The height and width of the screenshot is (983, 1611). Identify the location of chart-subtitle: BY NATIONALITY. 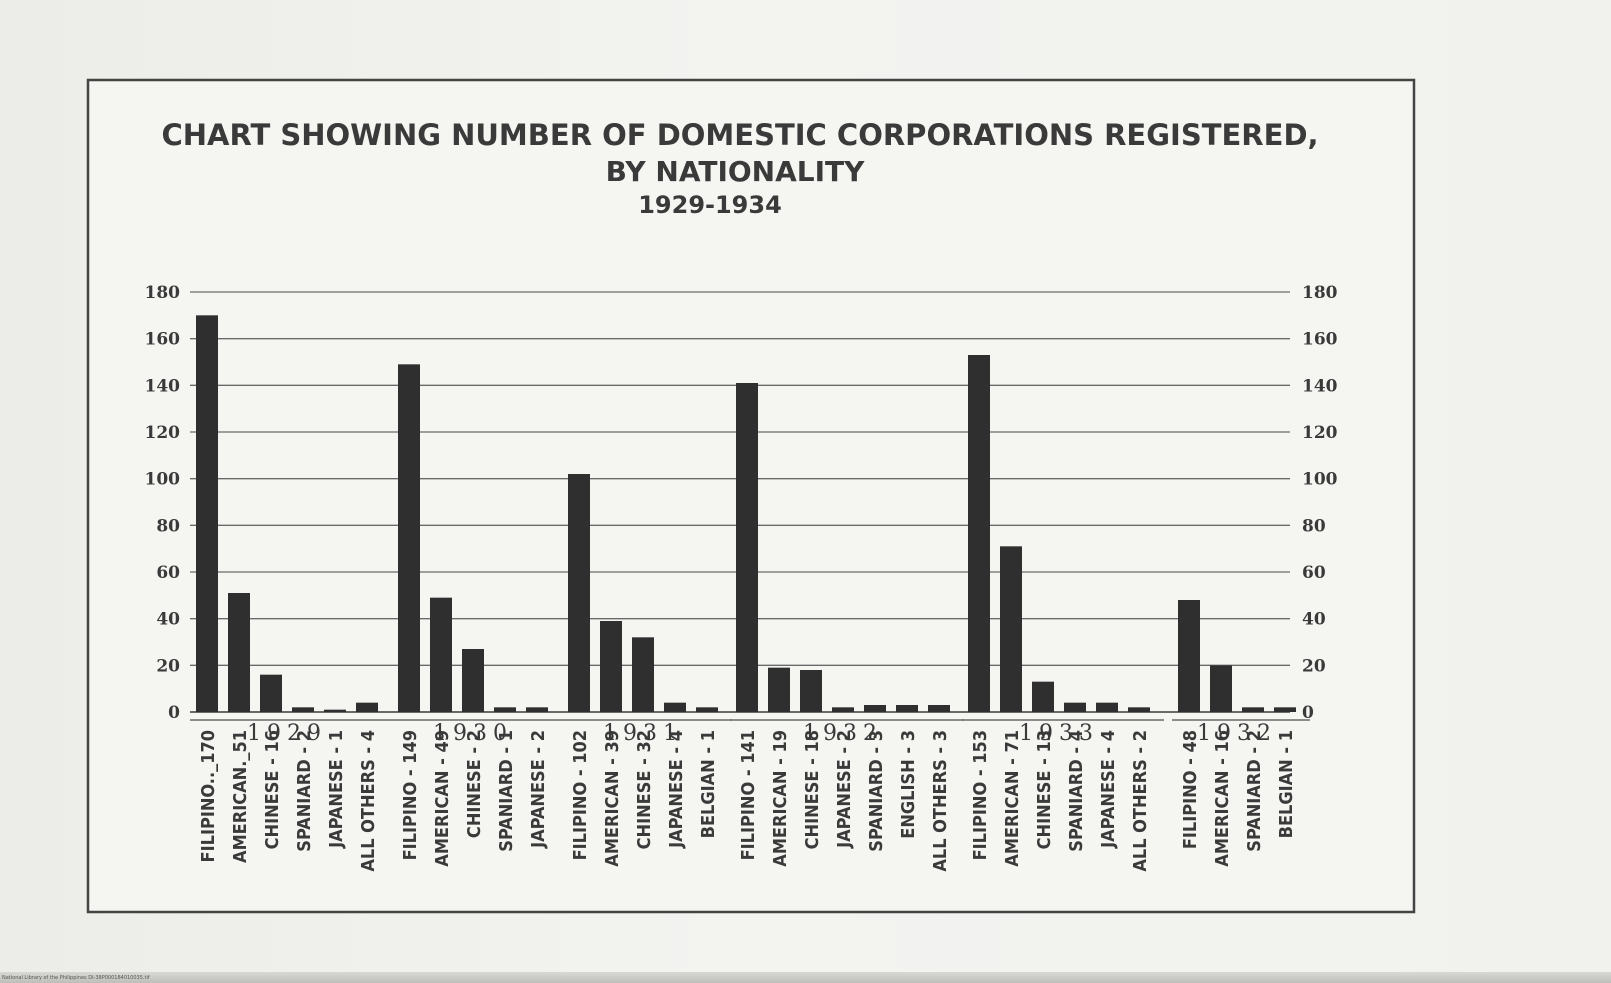
(736, 171).